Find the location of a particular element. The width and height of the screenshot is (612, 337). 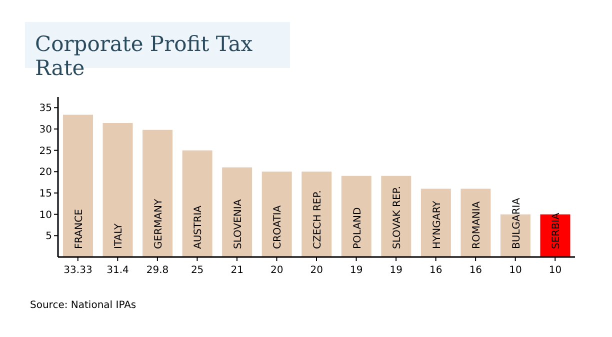

x-tick-label: CZECH REP. is located at coordinates (318, 219).